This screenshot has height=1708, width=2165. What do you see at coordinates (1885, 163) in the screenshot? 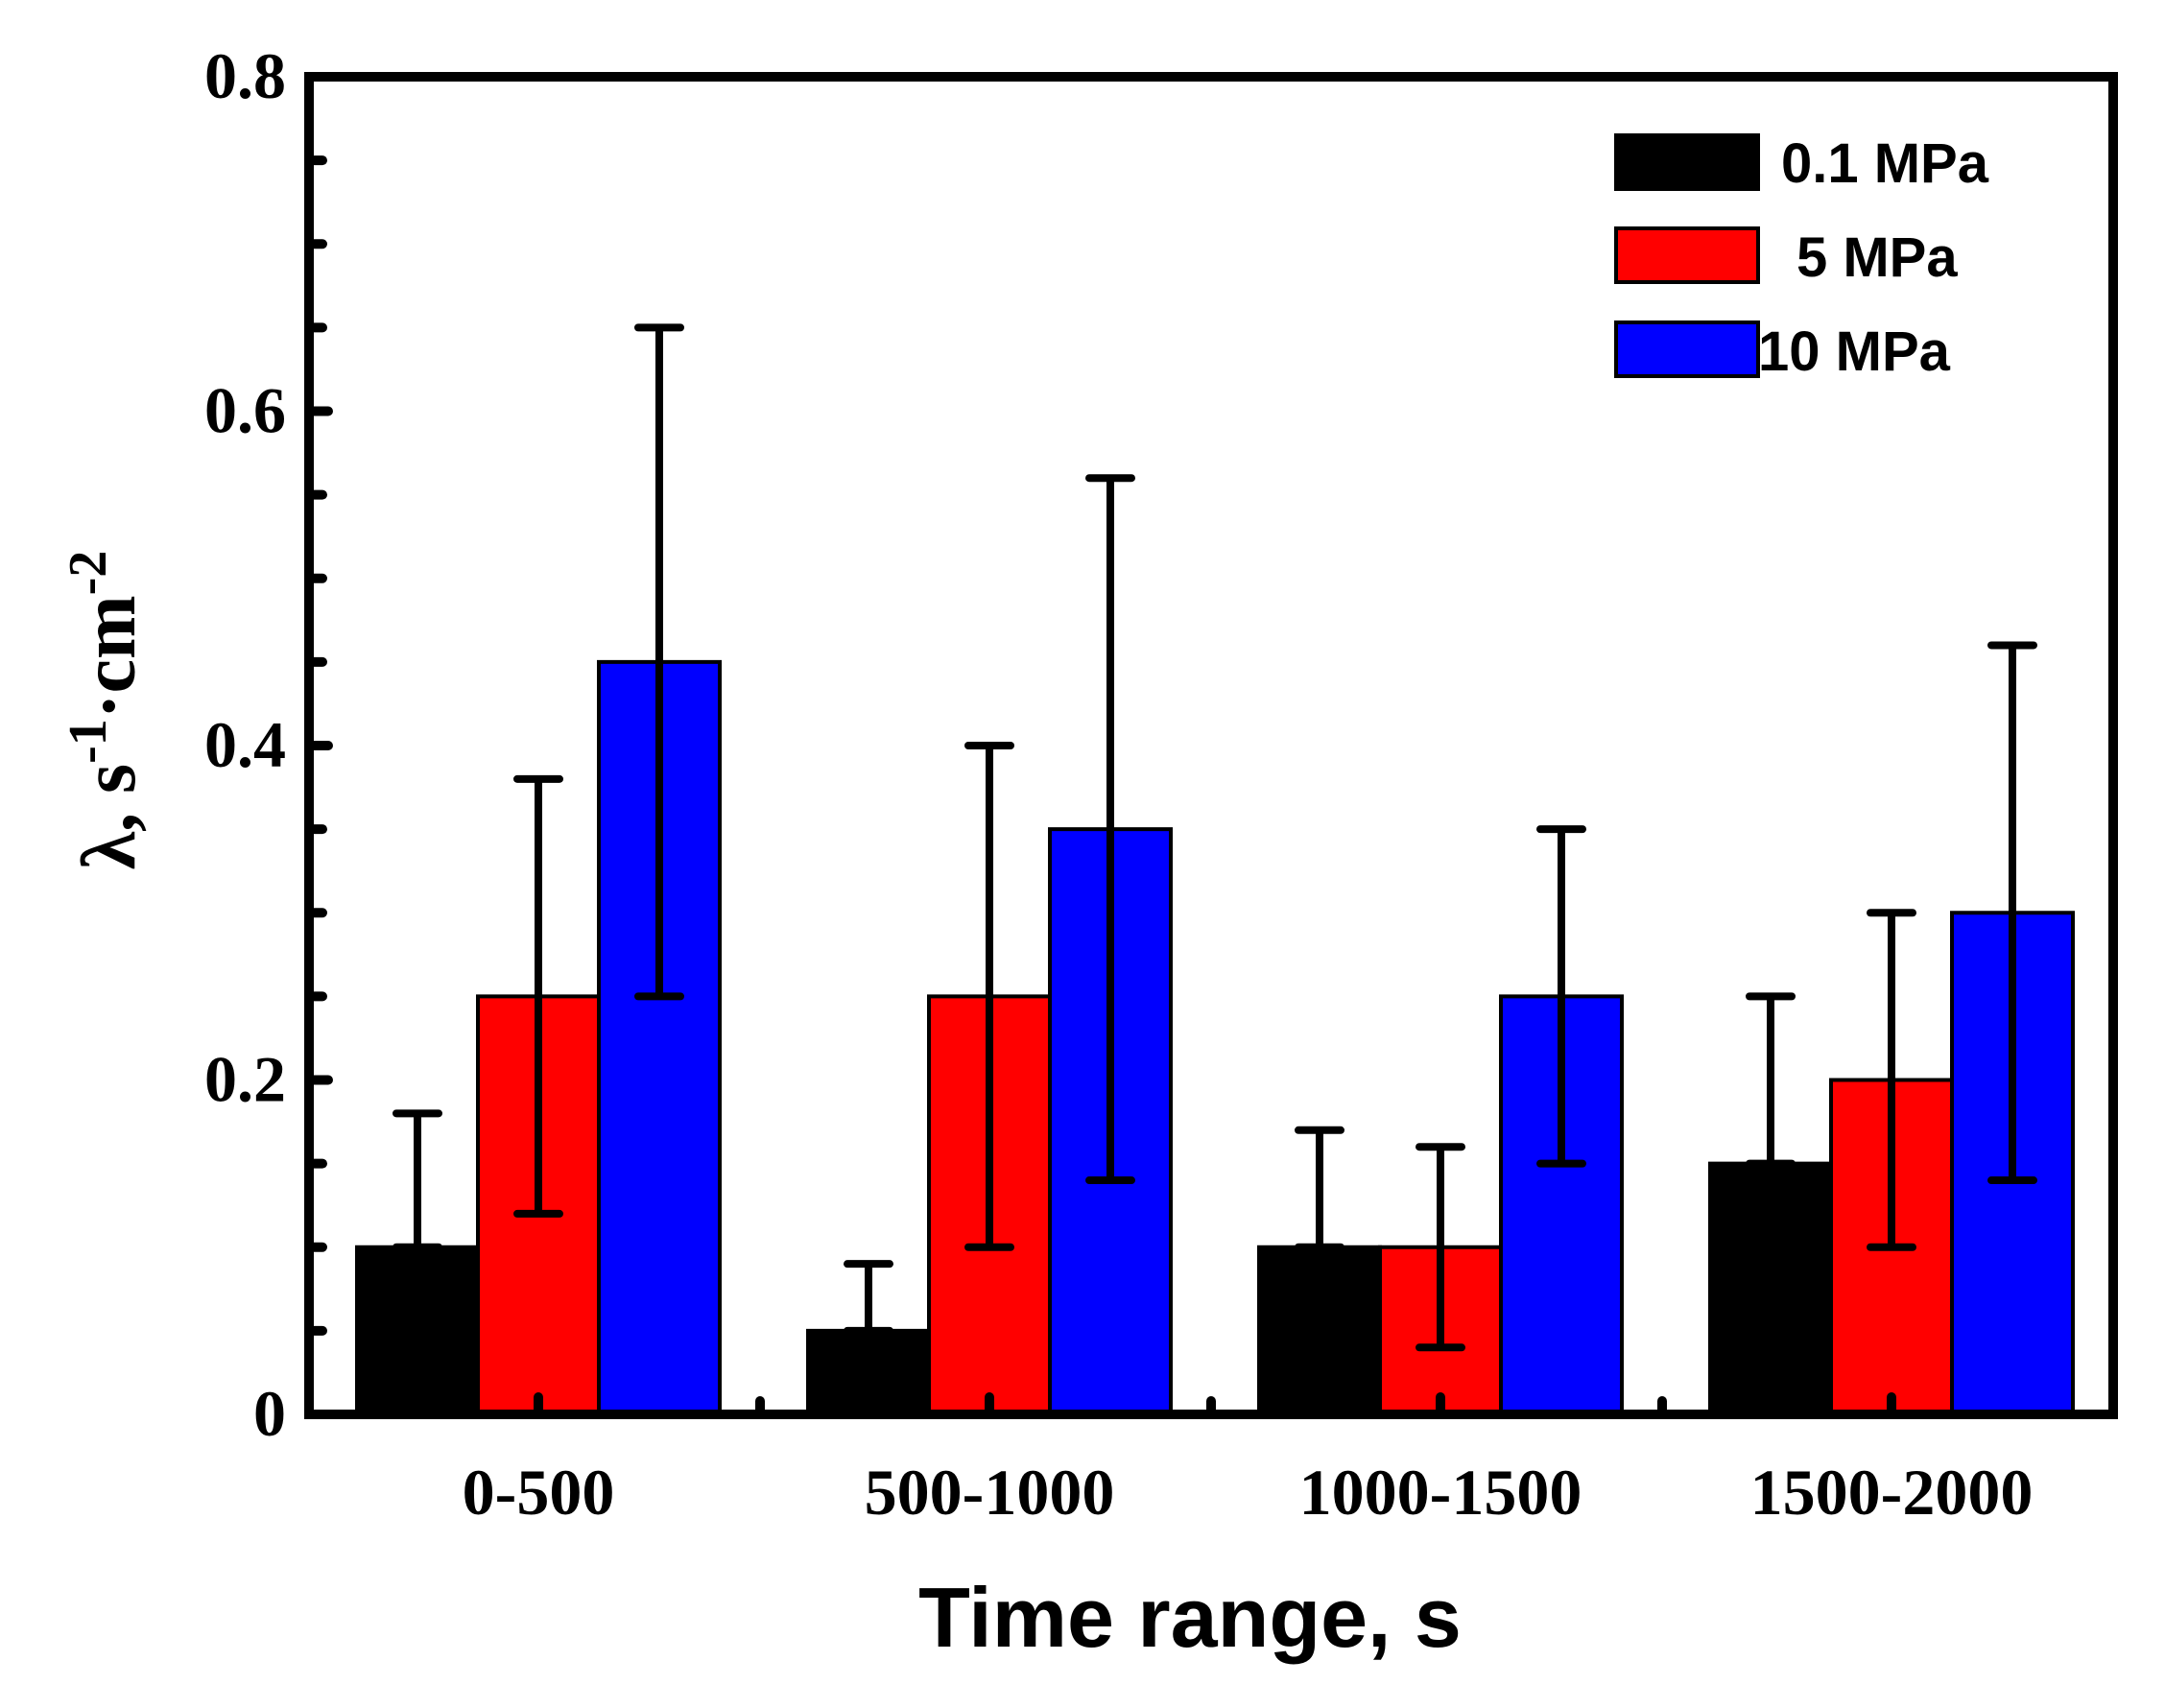
I see `legend-label-0: 0.1 MPa` at bounding box center [1885, 163].